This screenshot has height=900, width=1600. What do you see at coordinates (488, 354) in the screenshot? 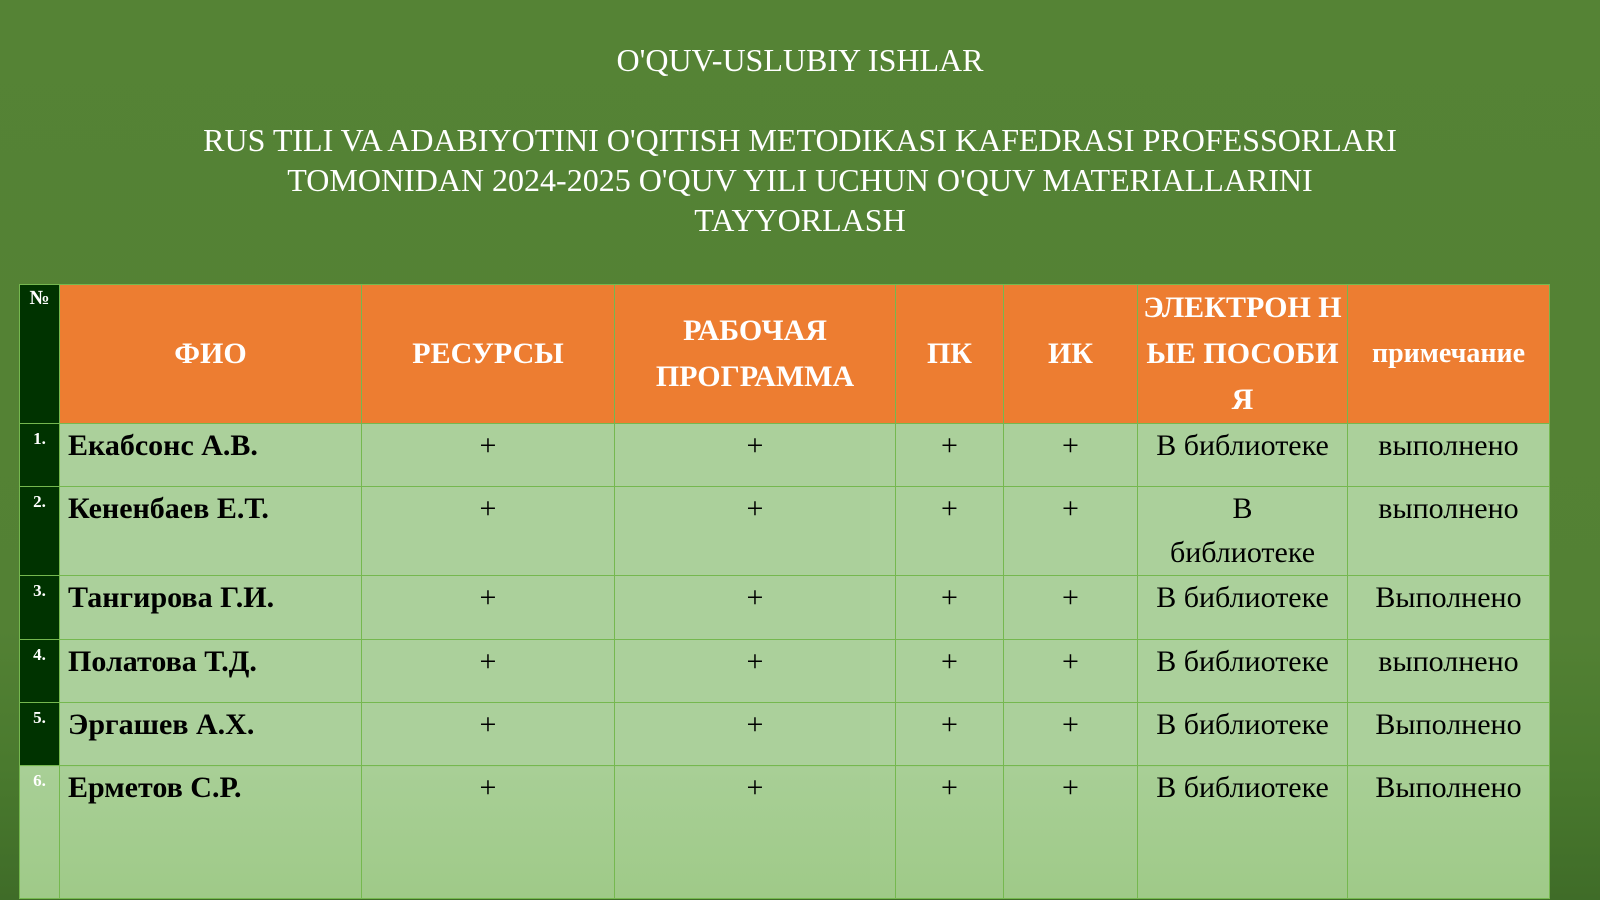
I see `header-resources: РЕСУРСЫ` at bounding box center [488, 354].